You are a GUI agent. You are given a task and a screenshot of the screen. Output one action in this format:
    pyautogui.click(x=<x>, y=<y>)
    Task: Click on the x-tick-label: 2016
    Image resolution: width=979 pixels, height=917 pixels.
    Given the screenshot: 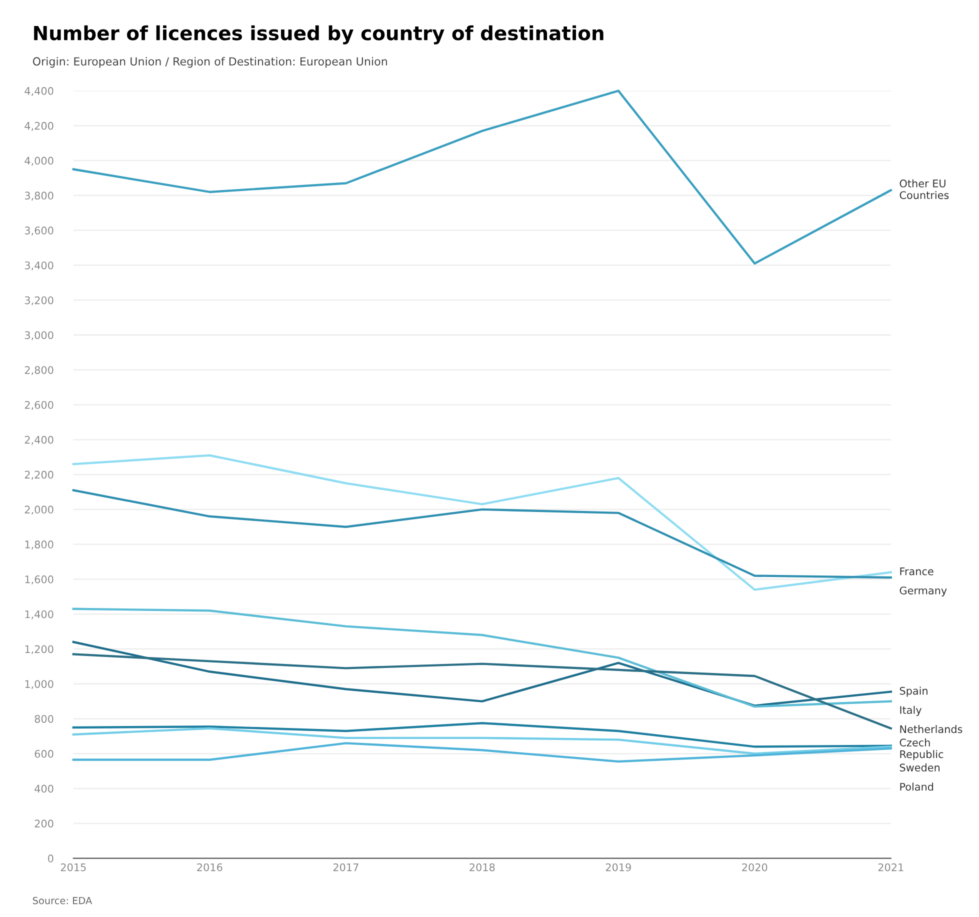 What is the action you would take?
    pyautogui.click(x=209, y=867)
    